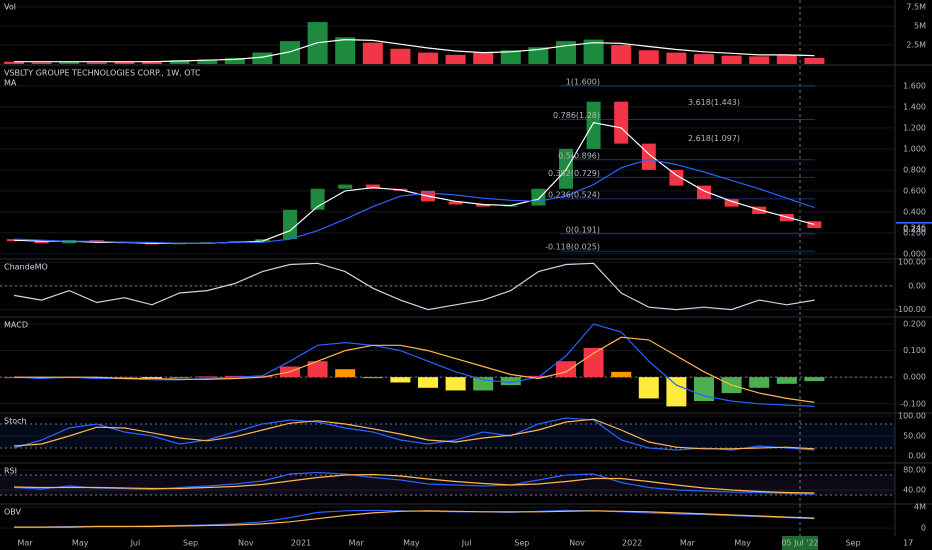 The height and width of the screenshot is (550, 932). Describe the element at coordinates (914, 169) in the screenshot. I see `y-tick-label: 0.800` at that location.